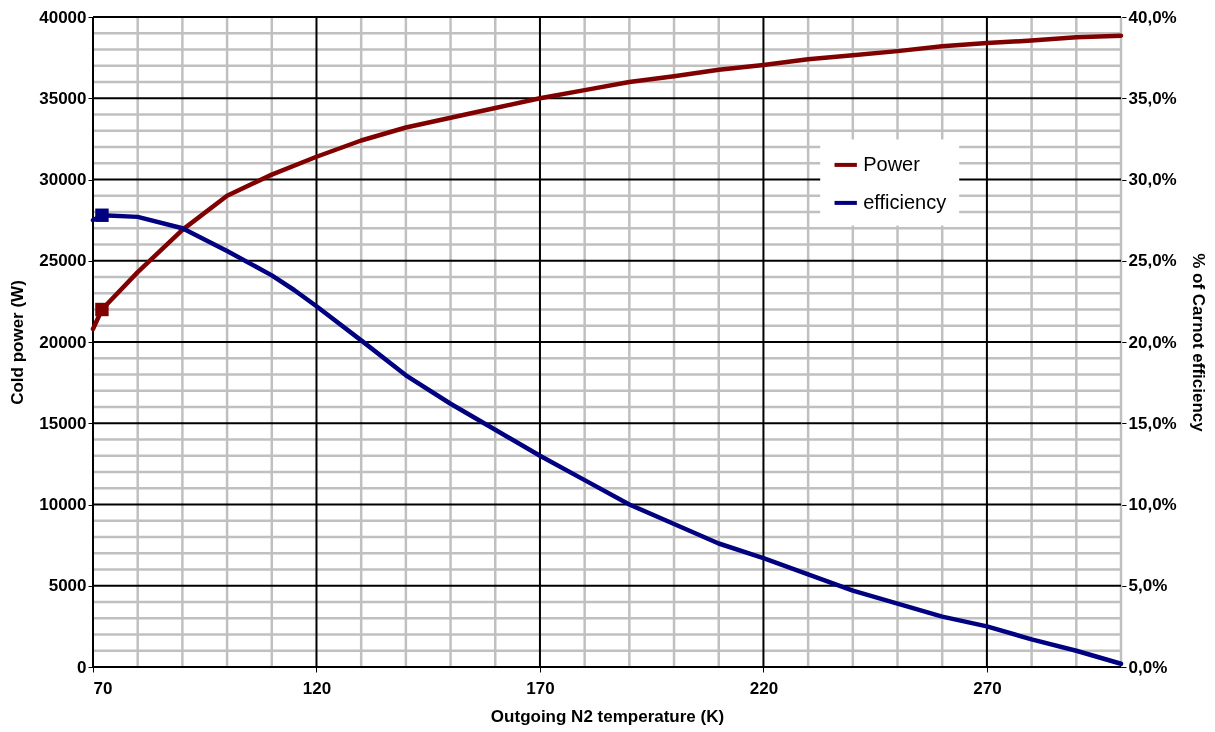 This screenshot has height=732, width=1215. Describe the element at coordinates (67, 586) in the screenshot. I see `y-tick-label: 5000` at that location.